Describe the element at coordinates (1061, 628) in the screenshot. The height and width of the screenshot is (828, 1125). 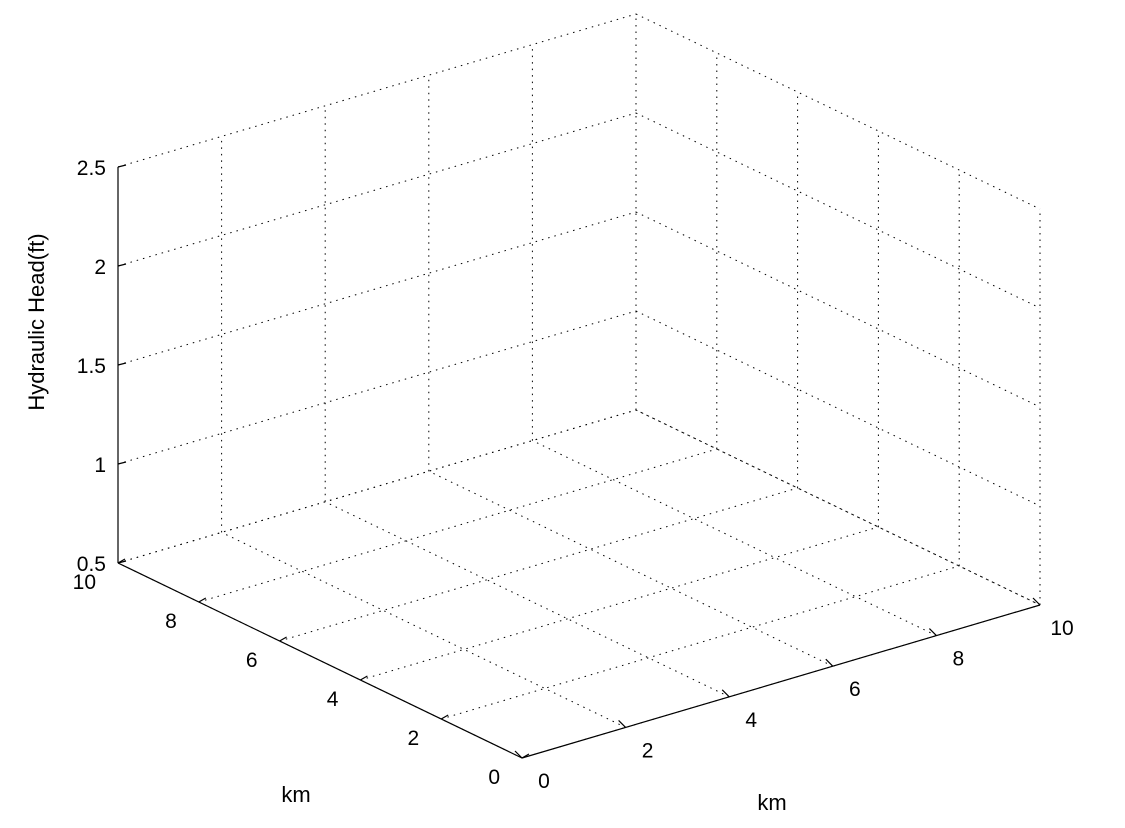
I see `x-tick-label: 10` at that location.